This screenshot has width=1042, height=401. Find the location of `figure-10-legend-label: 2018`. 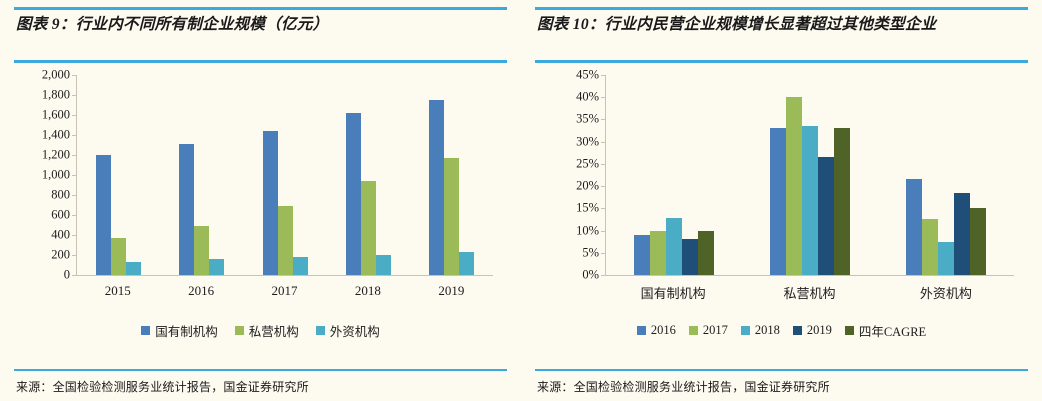

figure-10-legend-label: 2018 is located at coordinates (767, 330).